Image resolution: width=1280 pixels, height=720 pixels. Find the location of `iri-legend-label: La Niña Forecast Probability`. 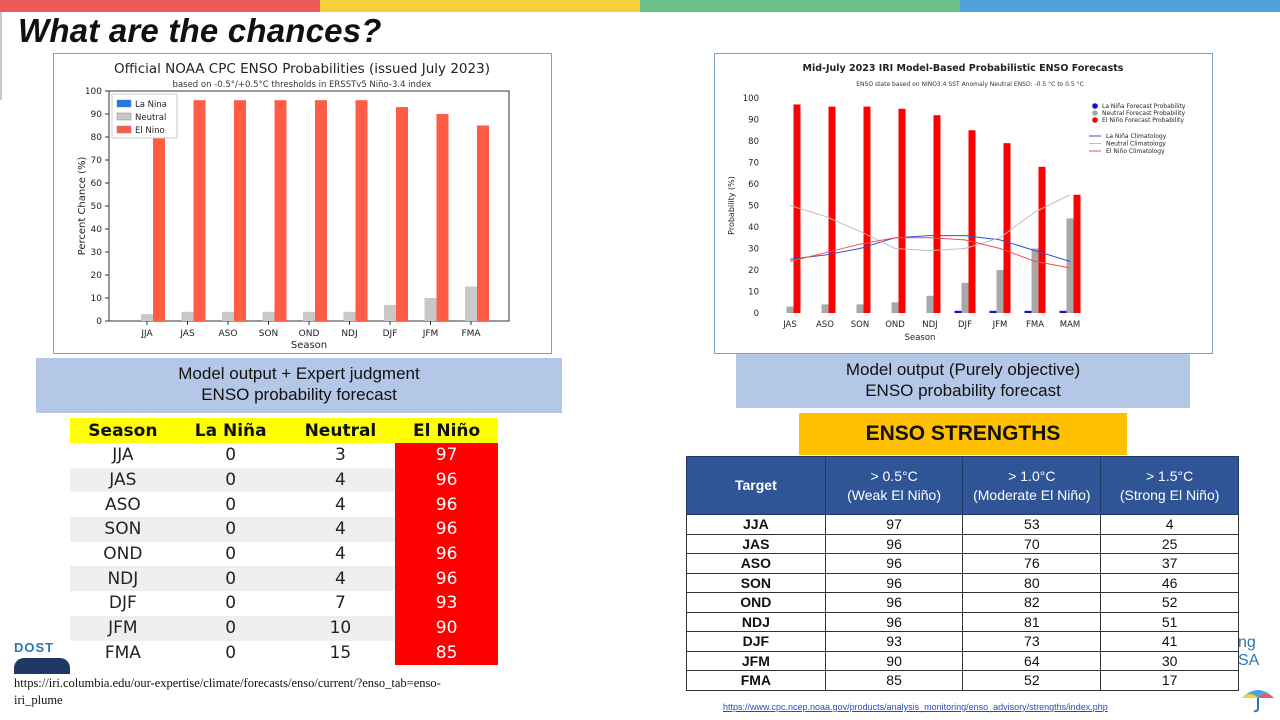

iri-legend-label: La Niña Forecast Probability is located at coordinates (1144, 106).